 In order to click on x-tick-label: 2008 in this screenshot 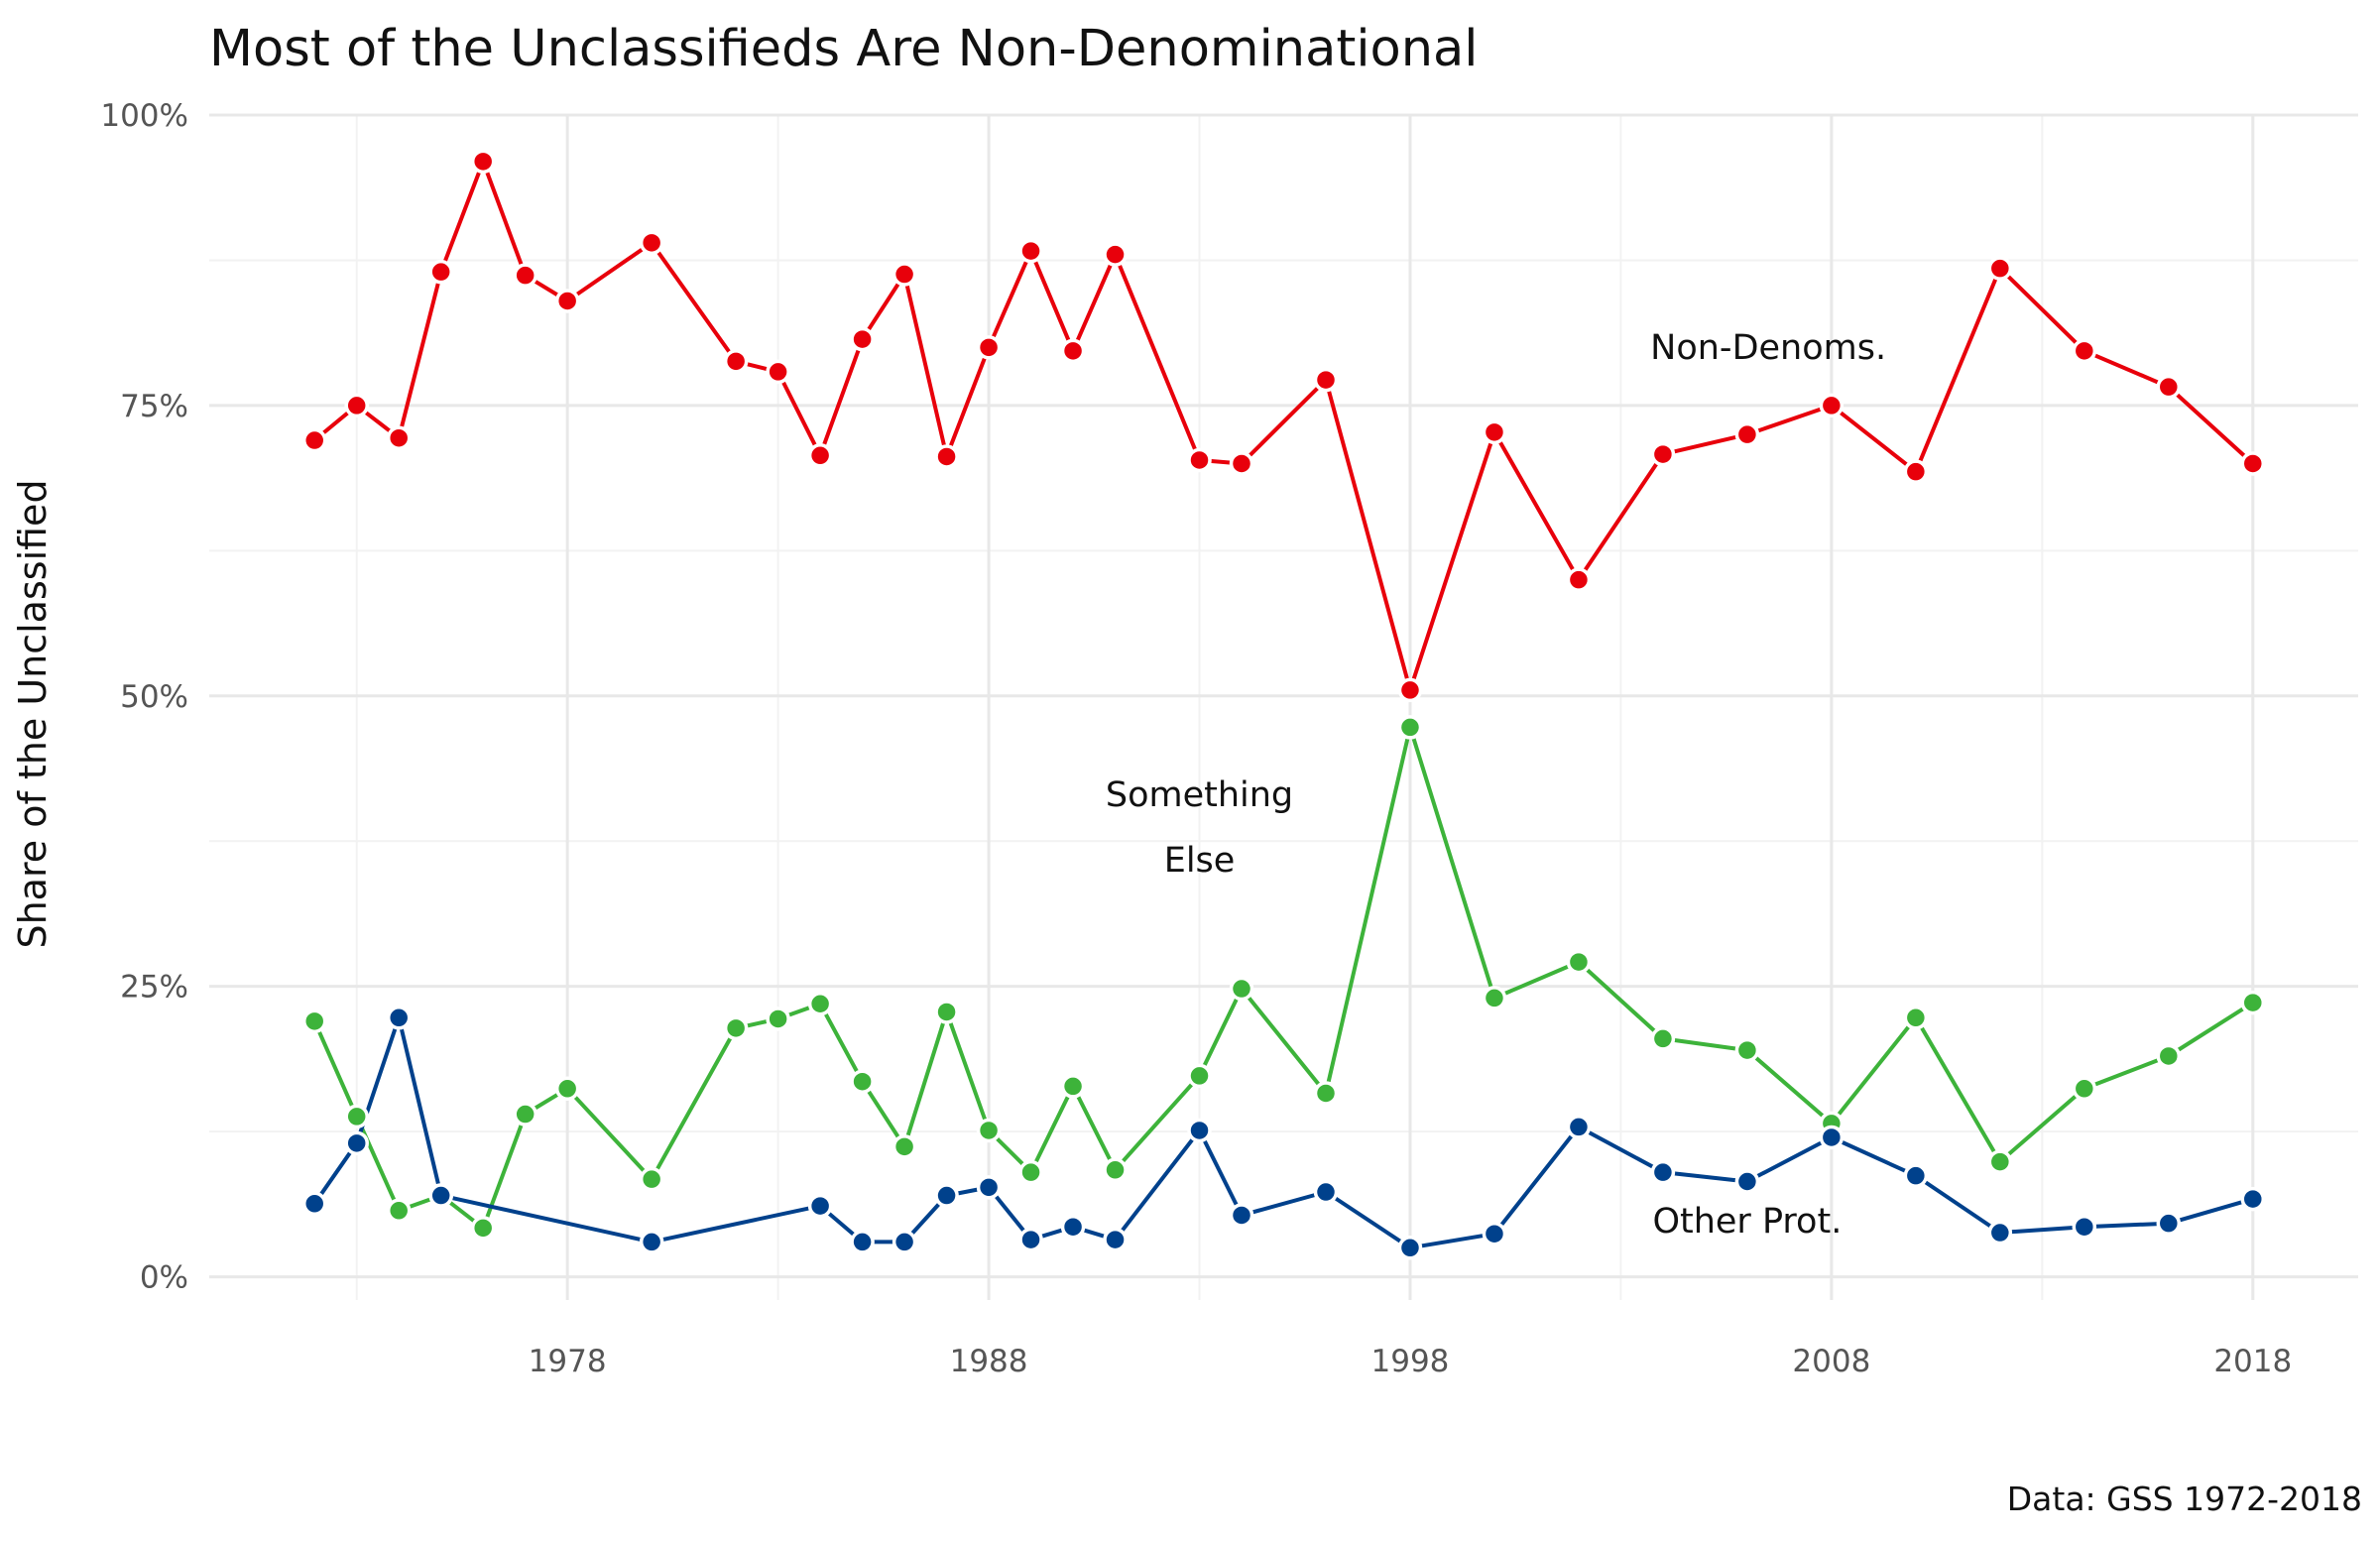, I will do `click(1831, 1361)`.